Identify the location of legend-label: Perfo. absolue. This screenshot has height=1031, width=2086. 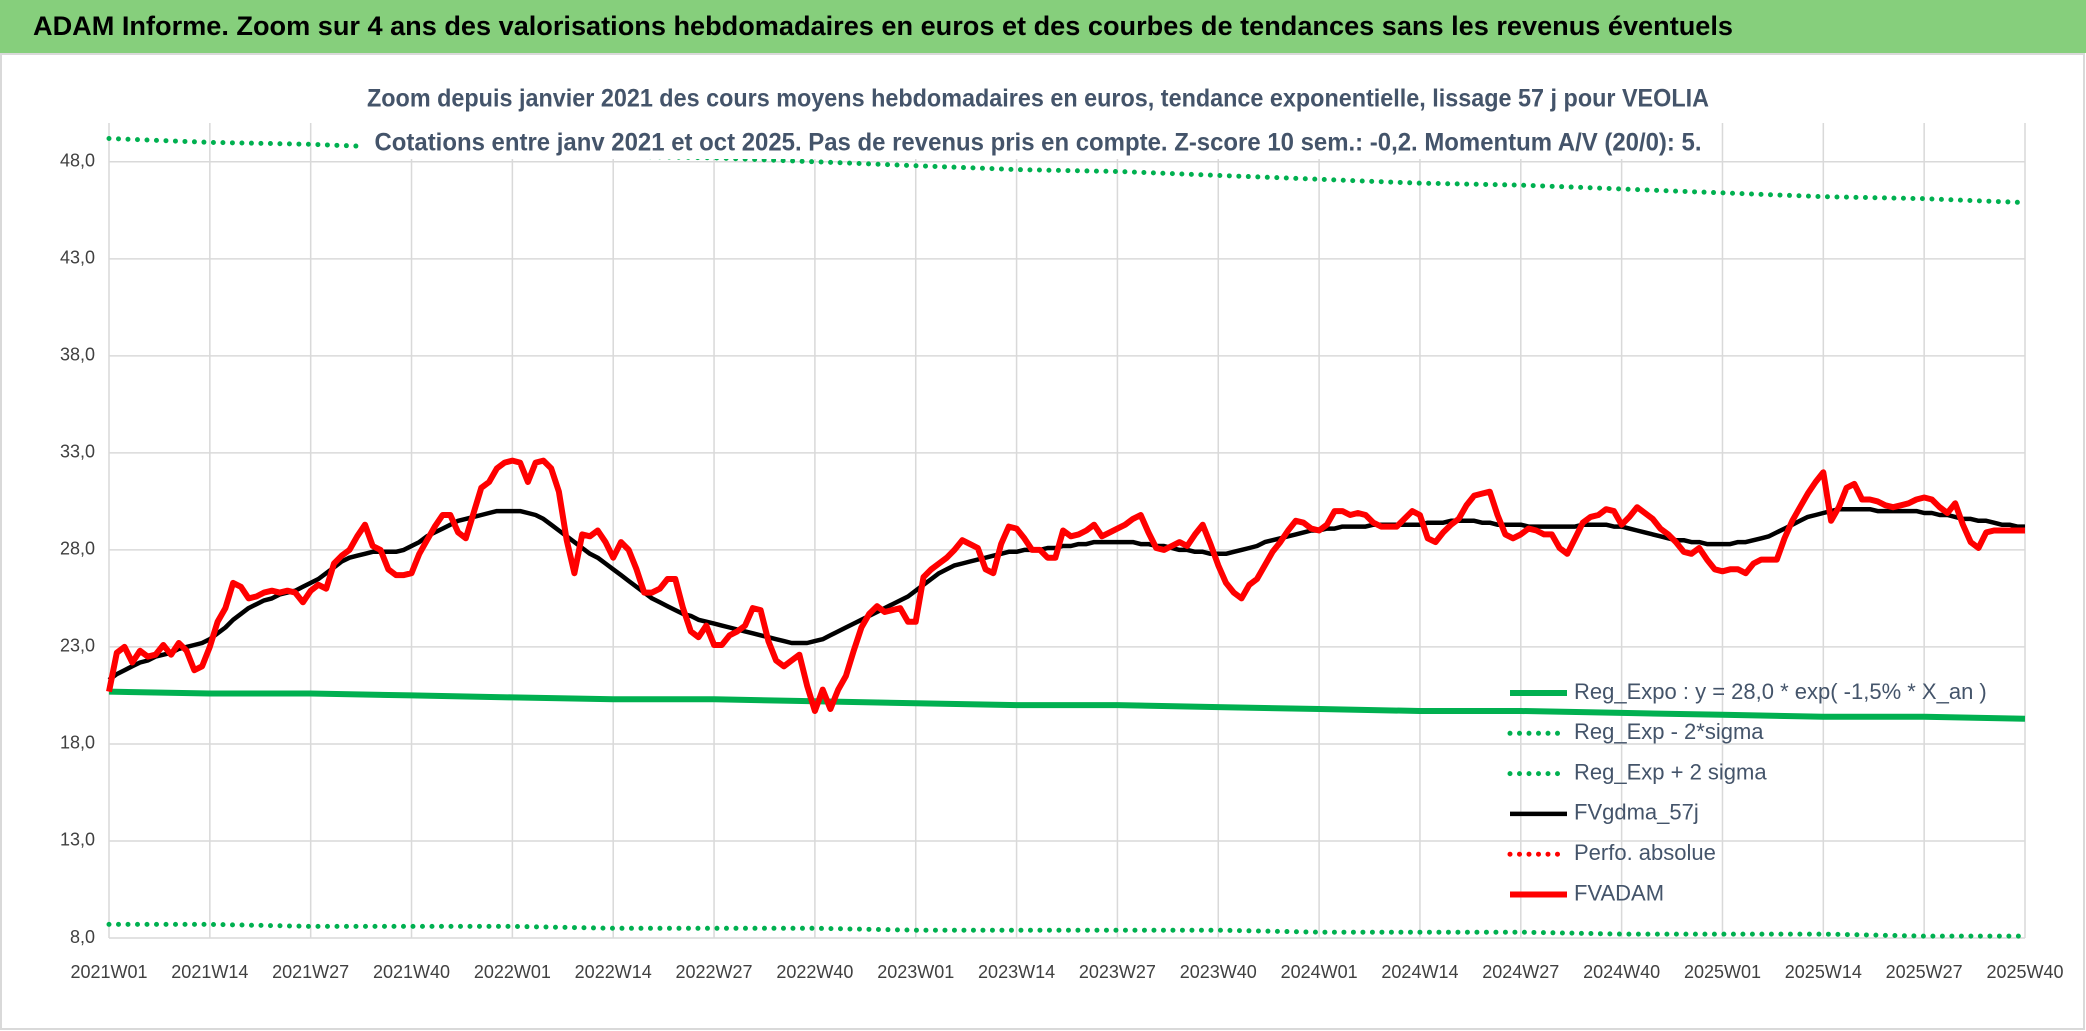
(1645, 852).